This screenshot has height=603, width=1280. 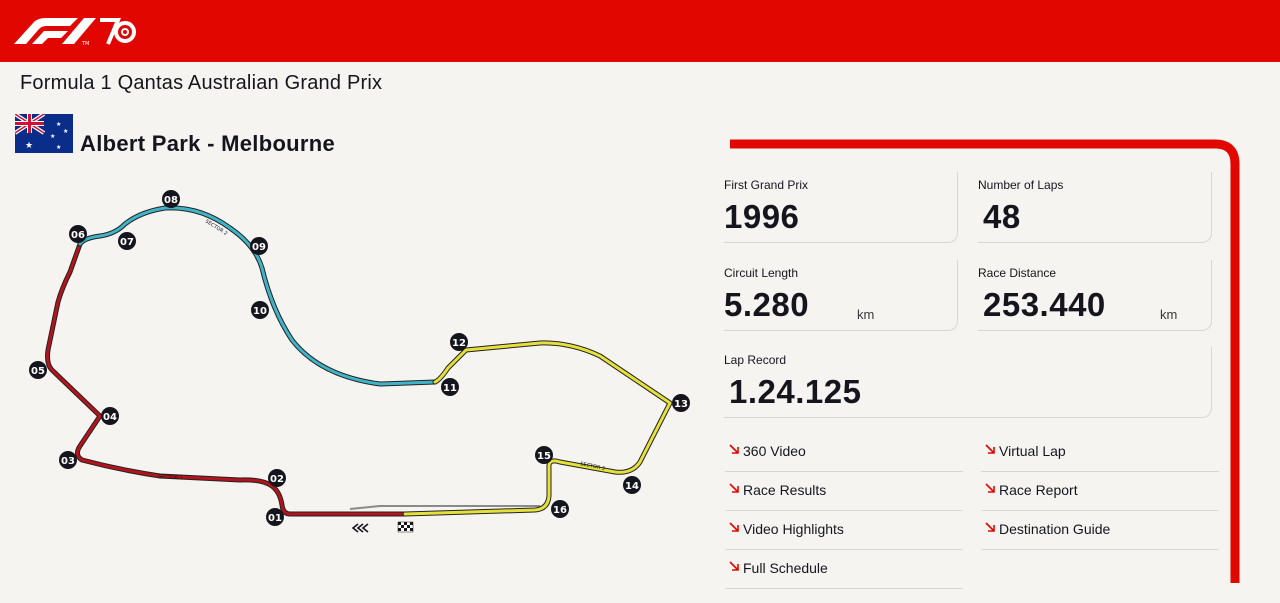 I want to click on svg-text: TM, so click(x=85, y=44).